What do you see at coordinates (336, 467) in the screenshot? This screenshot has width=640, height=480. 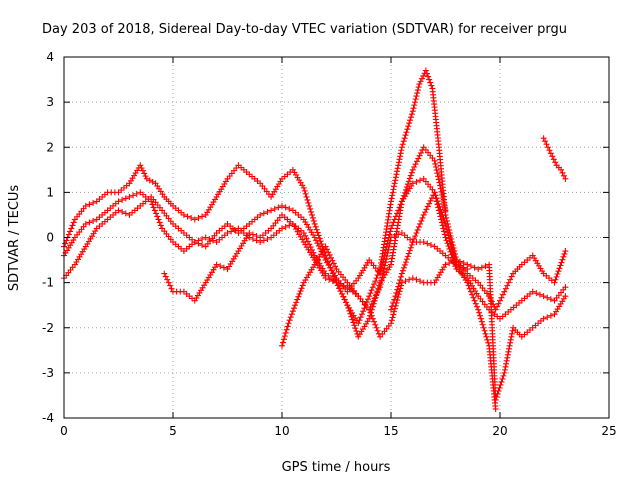 I see `x-axis-label: GPS time / hours` at bounding box center [336, 467].